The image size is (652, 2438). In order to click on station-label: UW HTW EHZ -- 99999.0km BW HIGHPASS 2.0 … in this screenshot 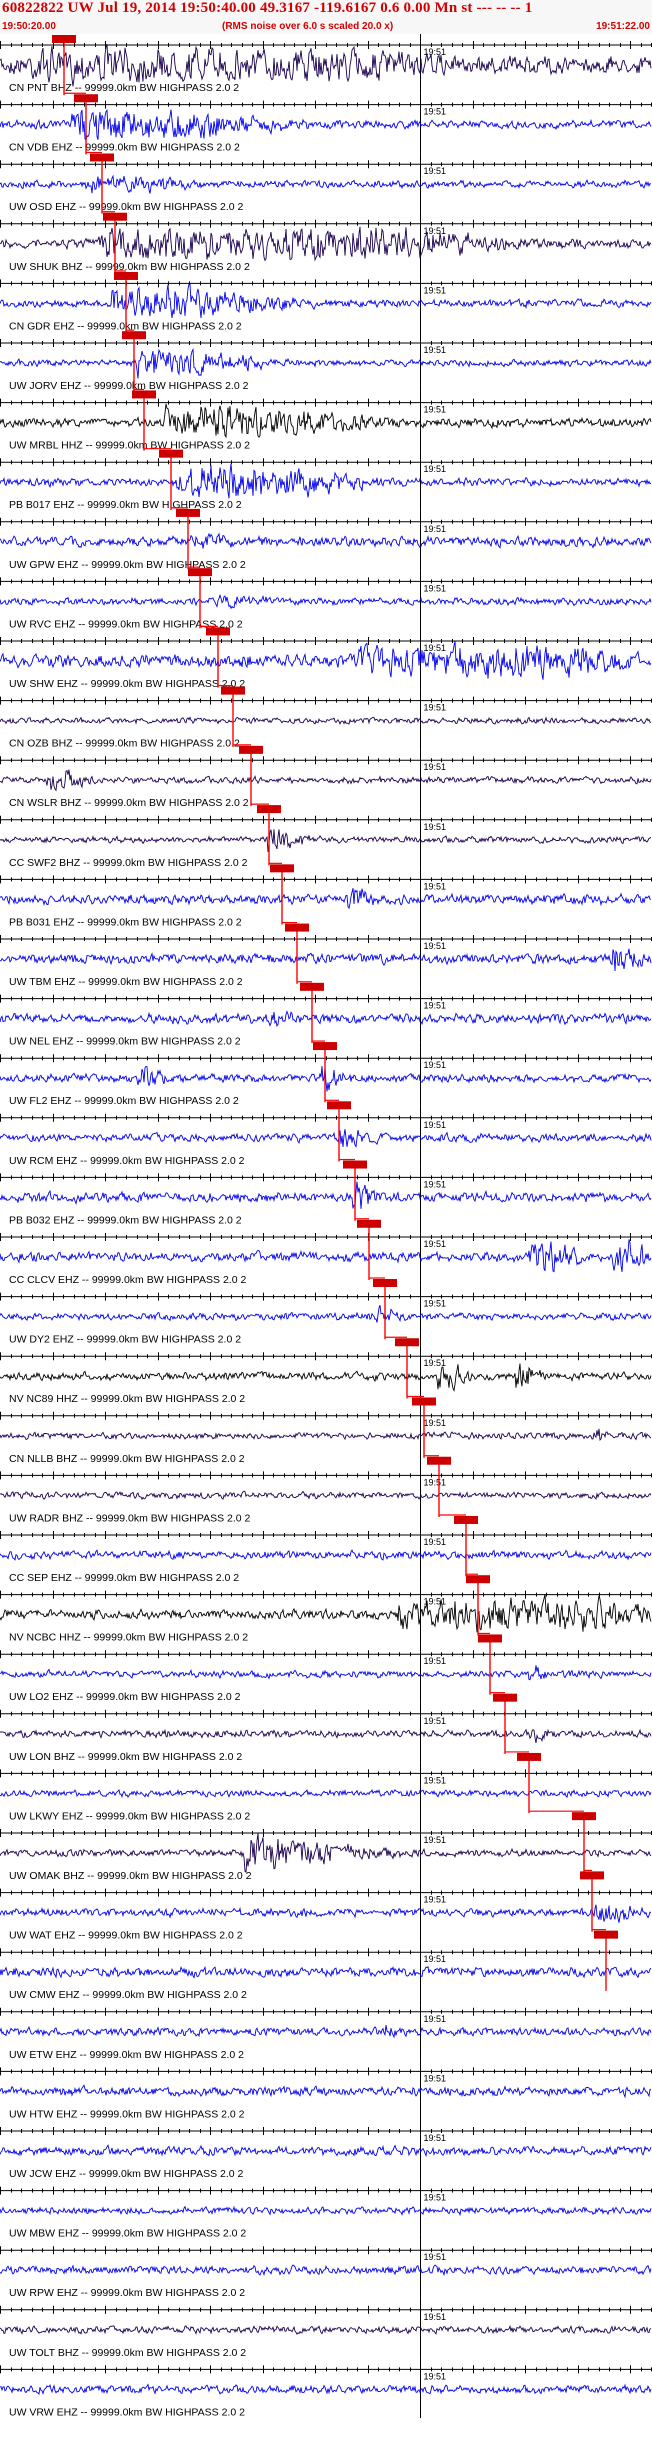, I will do `click(127, 2114)`.